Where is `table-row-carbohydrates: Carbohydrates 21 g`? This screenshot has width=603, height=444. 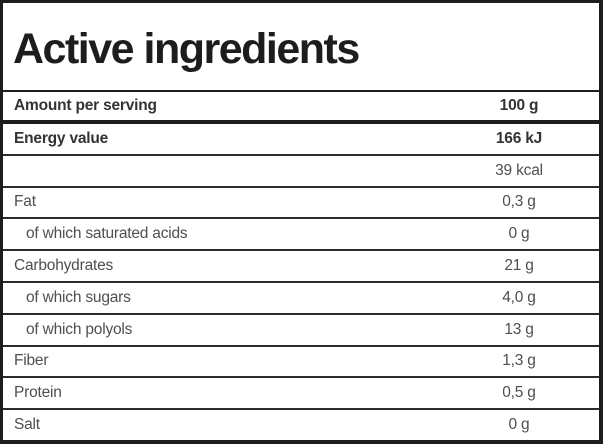
table-row-carbohydrates: Carbohydrates 21 g is located at coordinates (301, 267).